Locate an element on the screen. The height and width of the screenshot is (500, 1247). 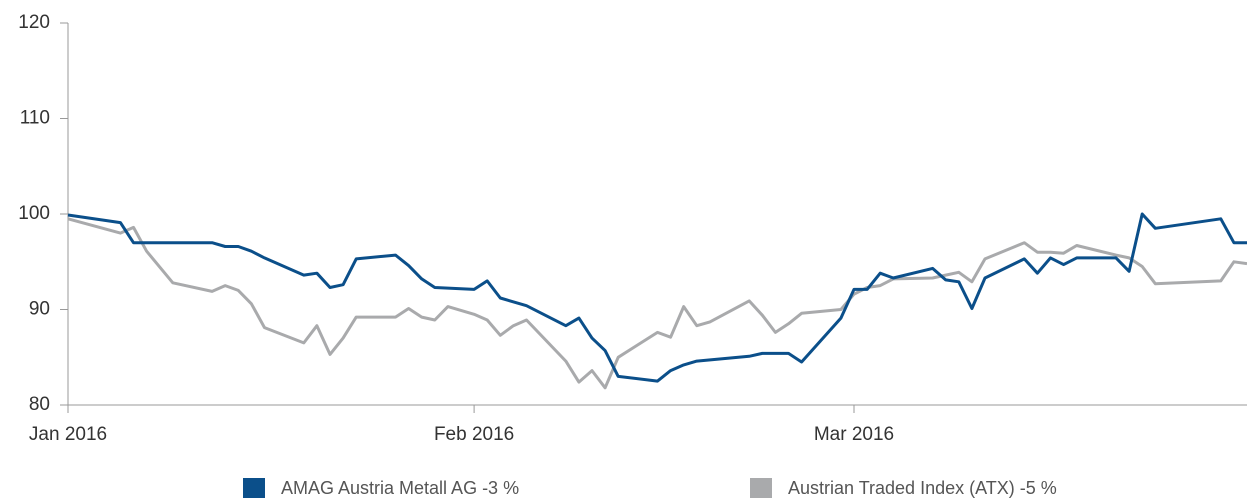
legend-label: AMAG Austria Metall AG -3 % is located at coordinates (400, 488).